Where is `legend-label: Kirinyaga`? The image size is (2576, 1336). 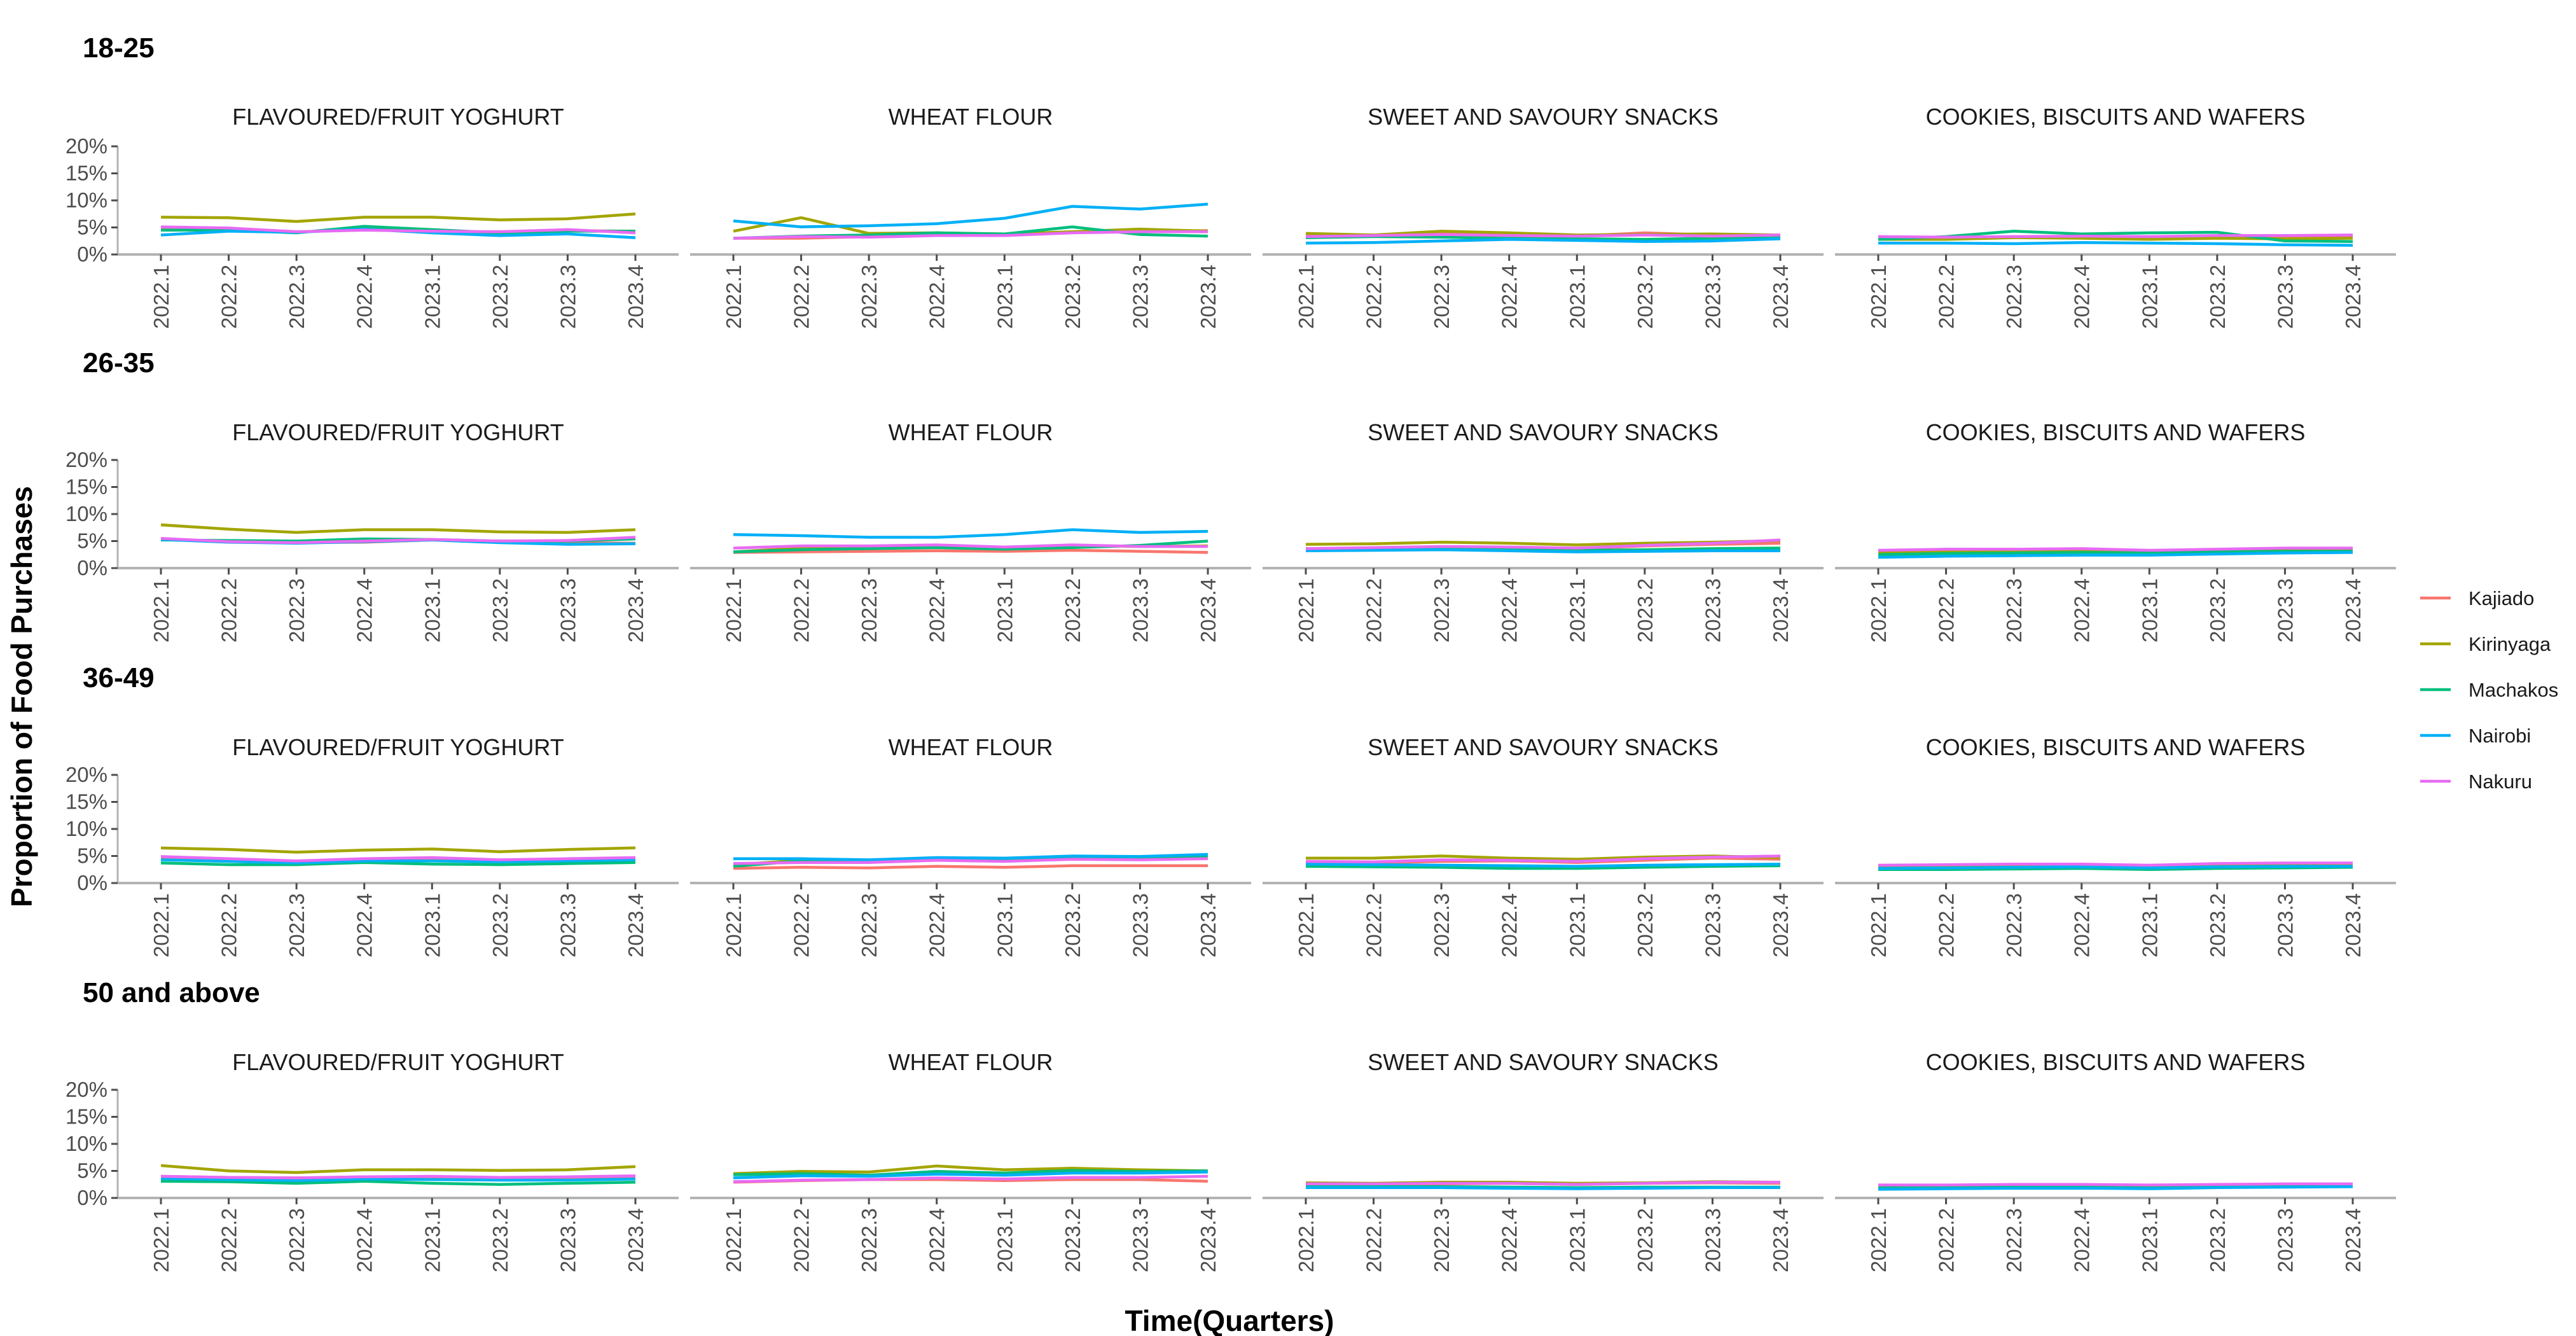
legend-label: Kirinyaga is located at coordinates (2510, 644).